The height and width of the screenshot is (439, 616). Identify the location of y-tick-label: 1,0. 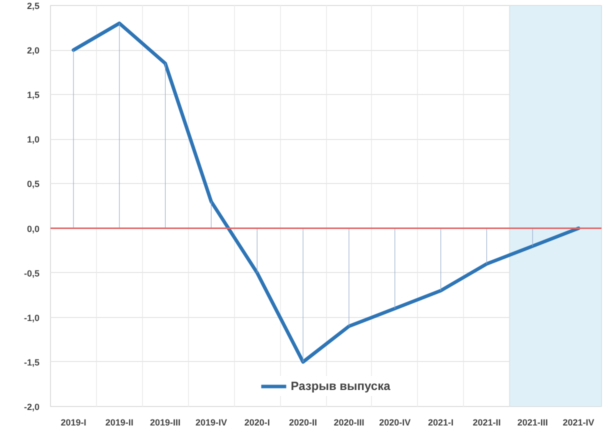
(33, 139).